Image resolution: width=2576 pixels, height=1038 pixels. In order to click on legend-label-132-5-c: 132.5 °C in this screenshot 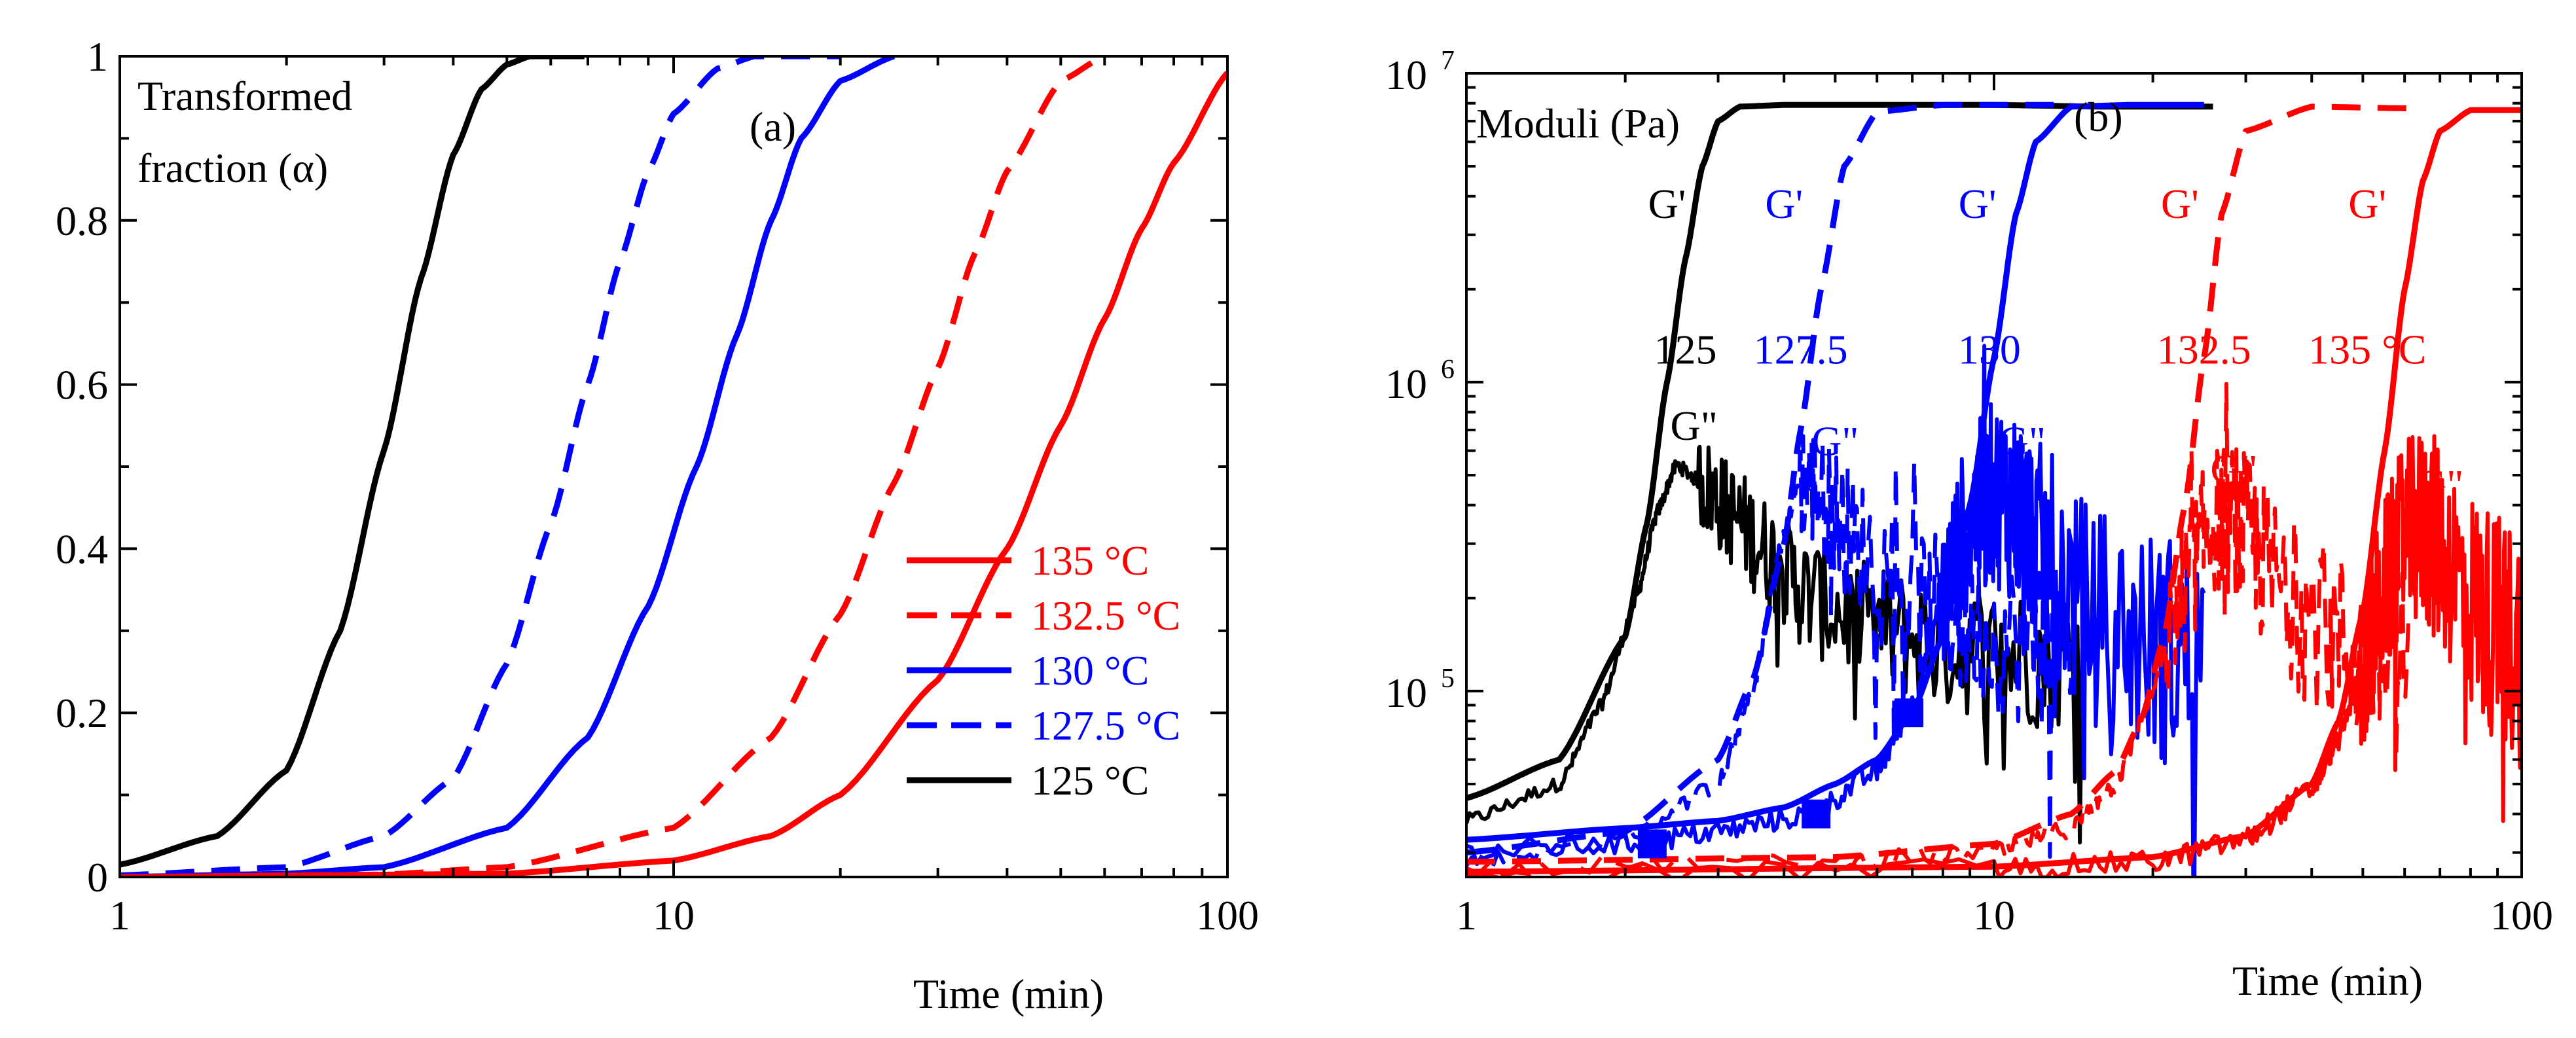, I will do `click(1105, 615)`.